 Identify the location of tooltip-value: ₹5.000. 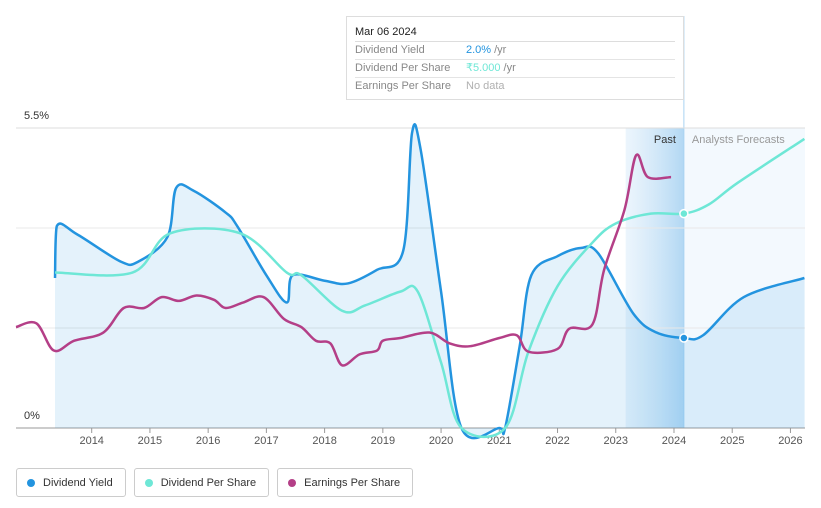
(483, 68).